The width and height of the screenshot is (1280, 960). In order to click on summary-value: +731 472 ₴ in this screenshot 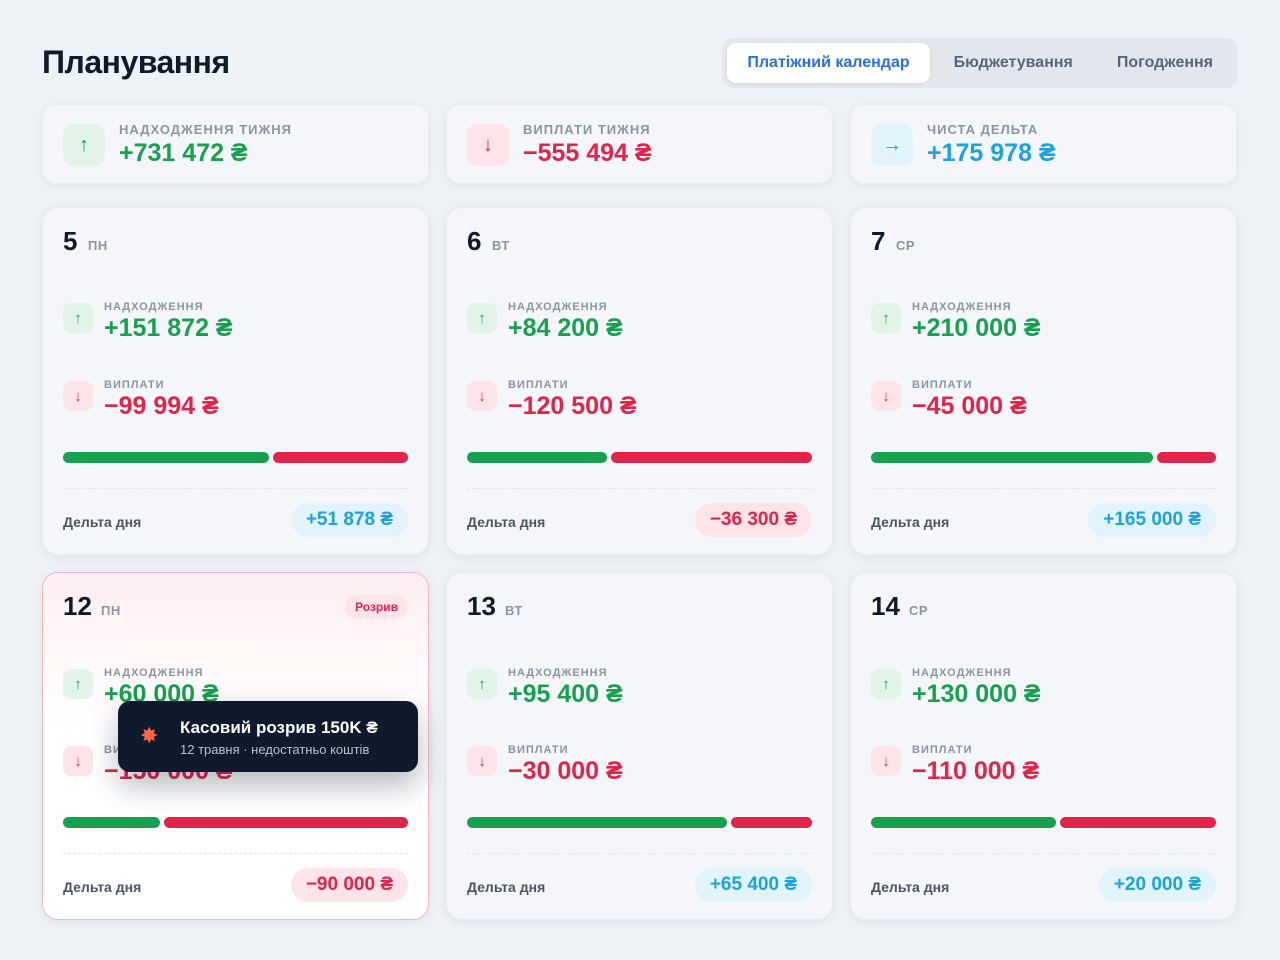, I will do `click(183, 153)`.